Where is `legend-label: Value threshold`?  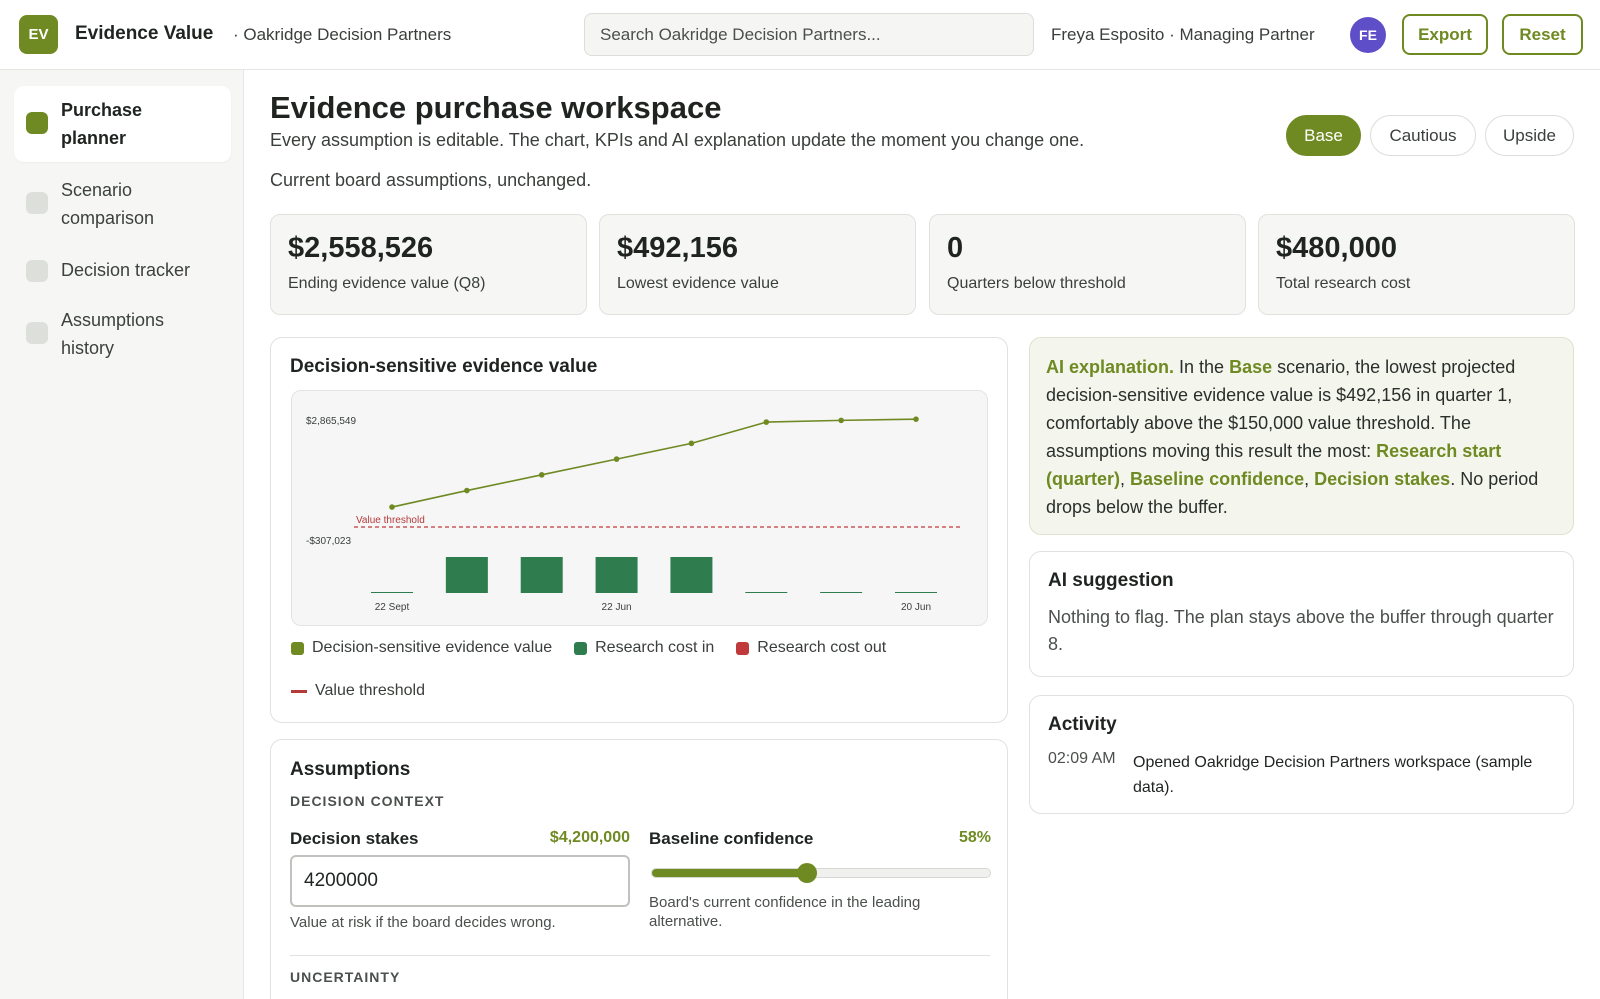
legend-label: Value threshold is located at coordinates (370, 690).